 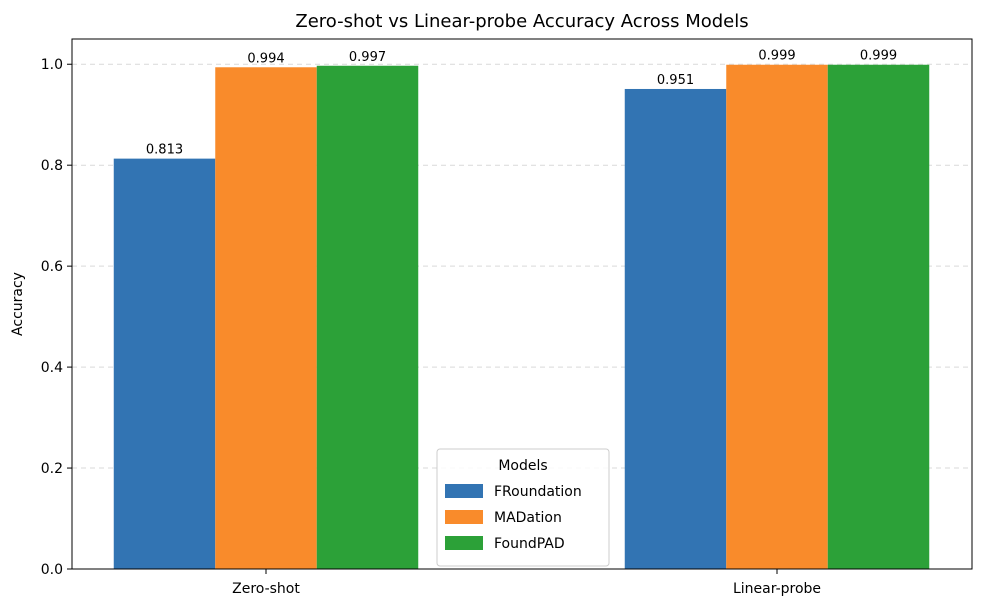 I want to click on y-tick-label: 1.0, so click(x=52, y=65).